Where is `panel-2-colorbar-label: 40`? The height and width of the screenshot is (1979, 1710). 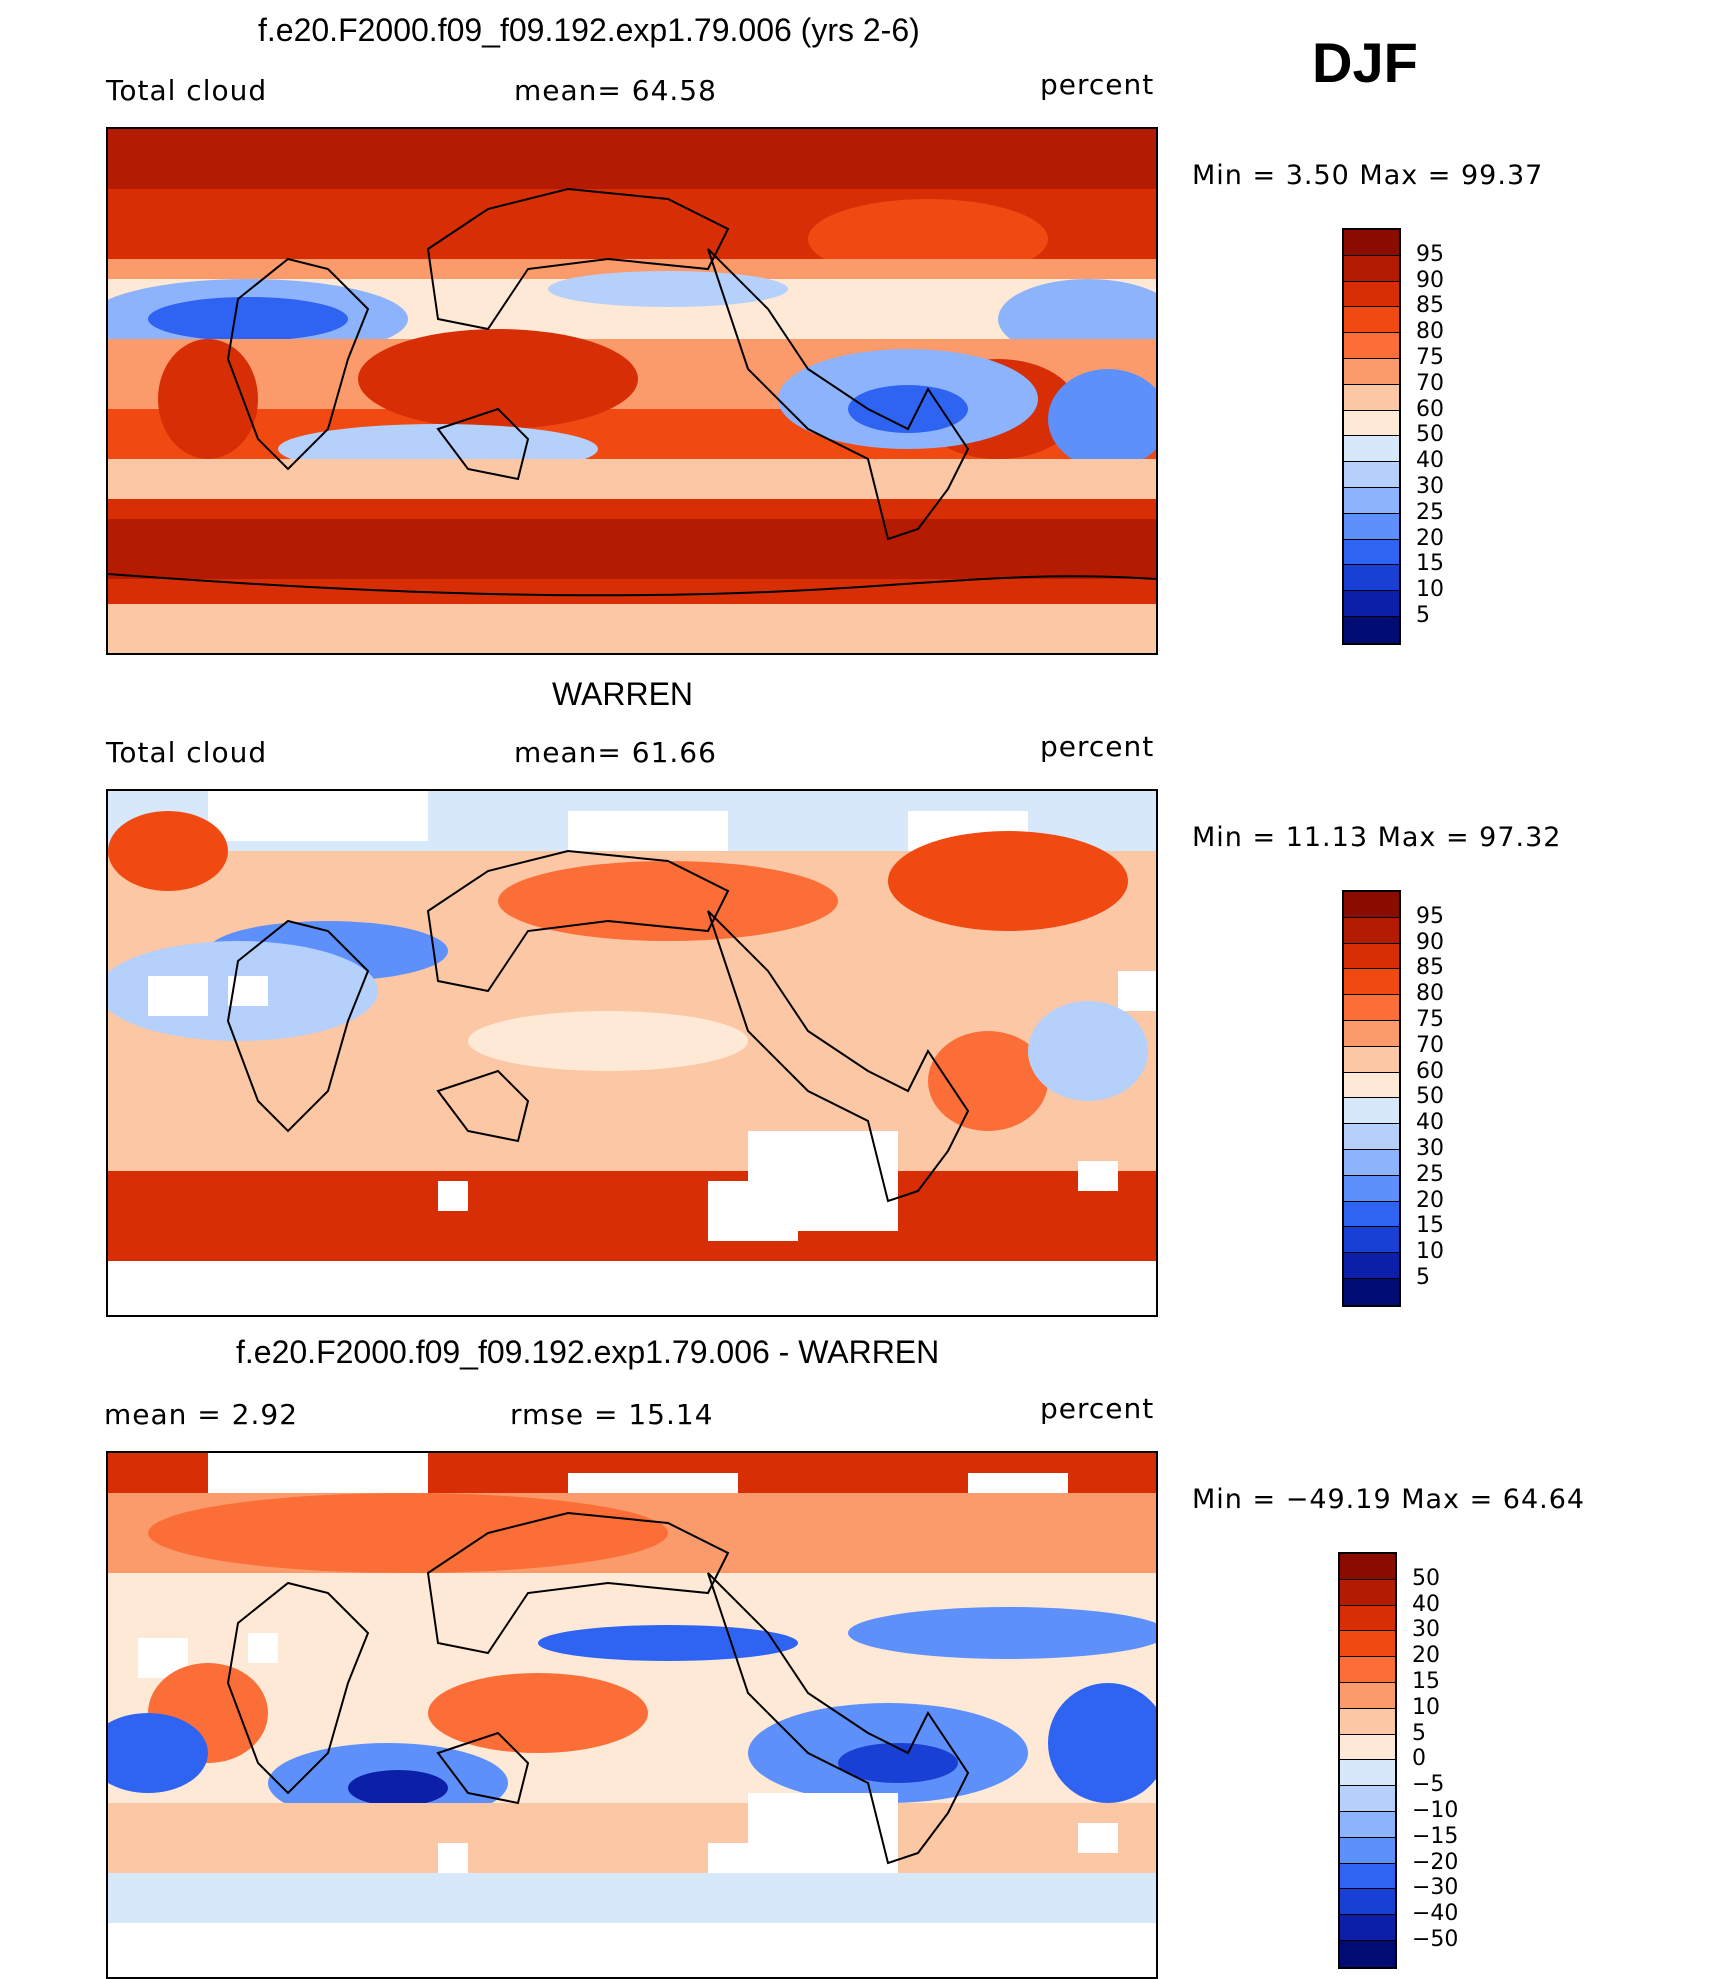
panel-2-colorbar-label: 40 is located at coordinates (1430, 1123).